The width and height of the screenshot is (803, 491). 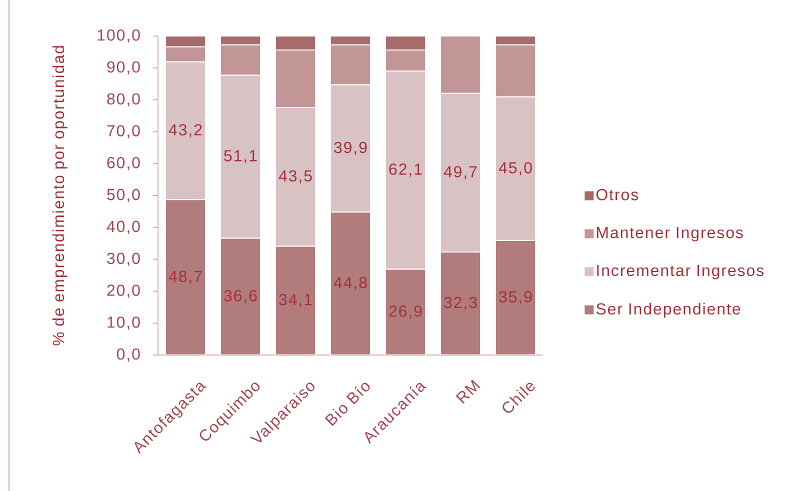 What do you see at coordinates (240, 157) in the screenshot?
I see `data-label: 51,1` at bounding box center [240, 157].